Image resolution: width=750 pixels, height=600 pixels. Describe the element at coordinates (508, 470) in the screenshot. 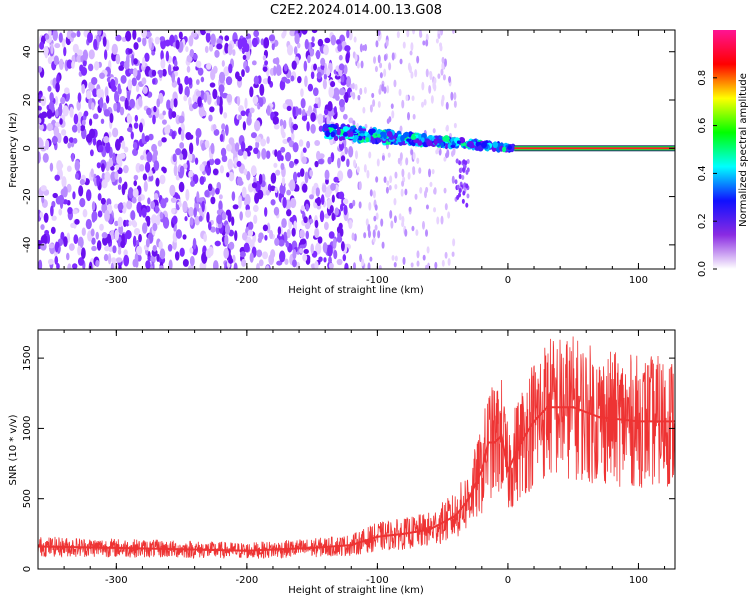

I see `snr-point` at that location.